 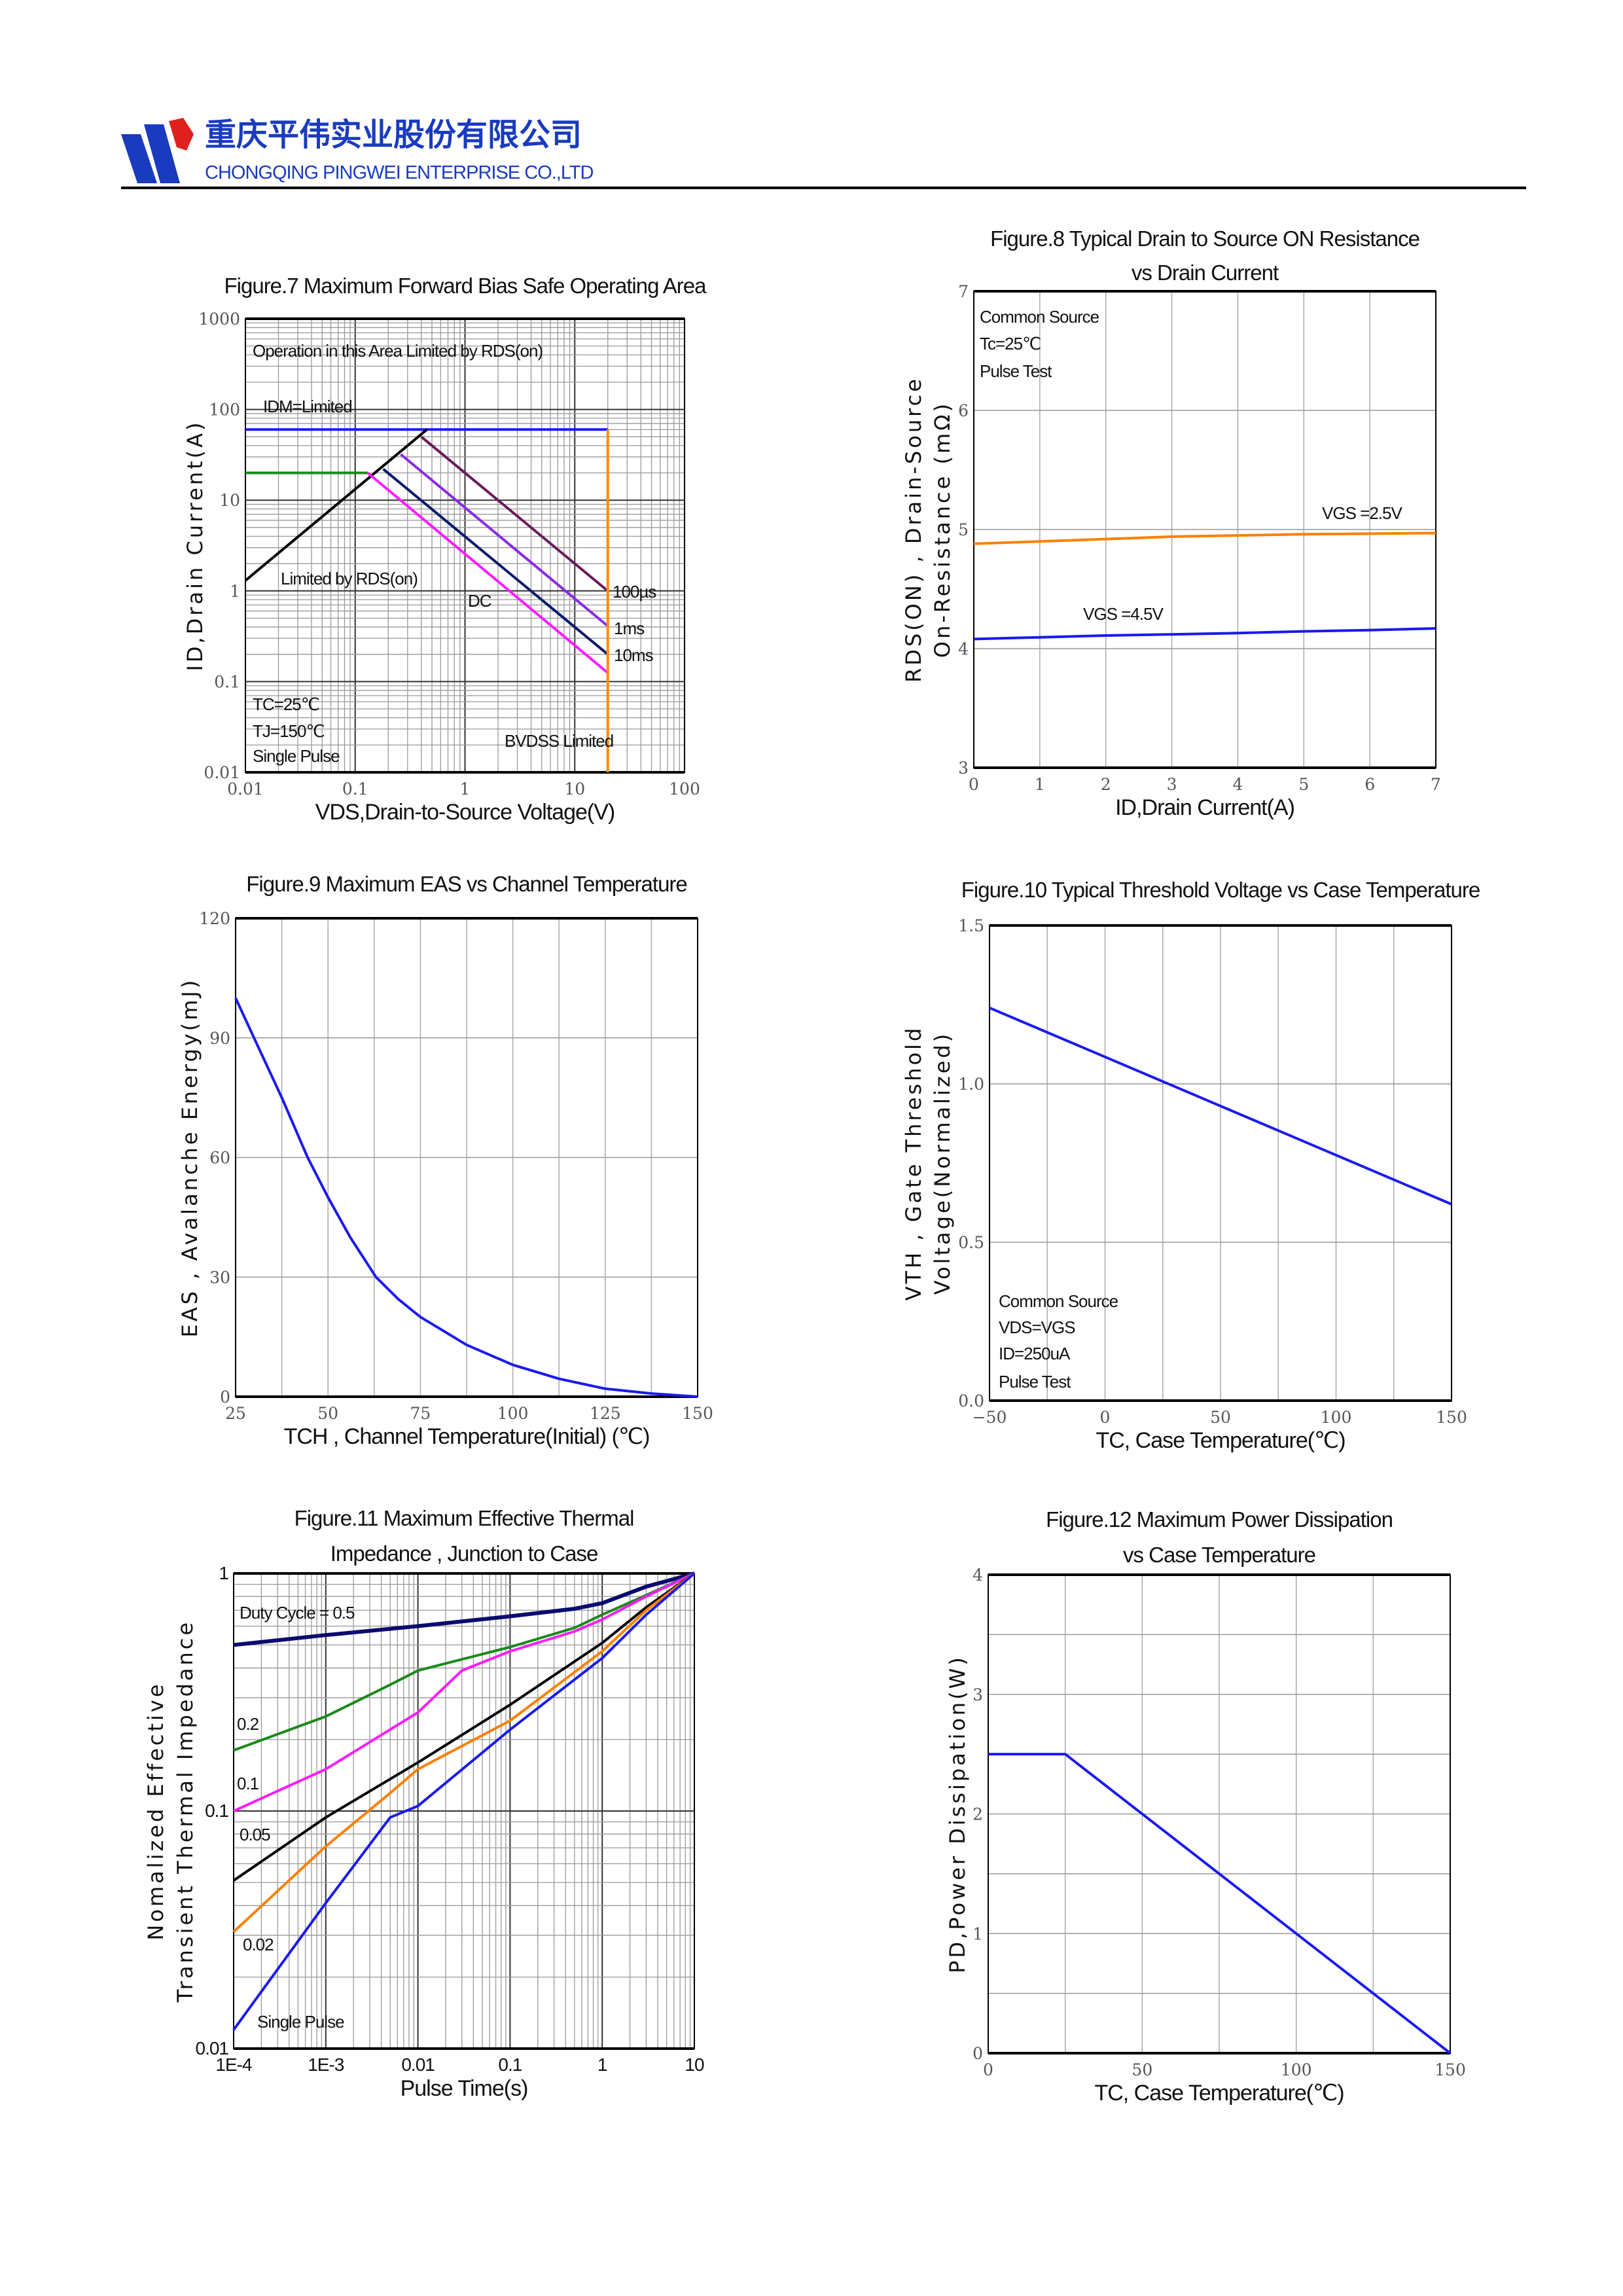 I want to click on company-name-cn: 重庆平伟实业股份有限公司, so click(x=394, y=135).